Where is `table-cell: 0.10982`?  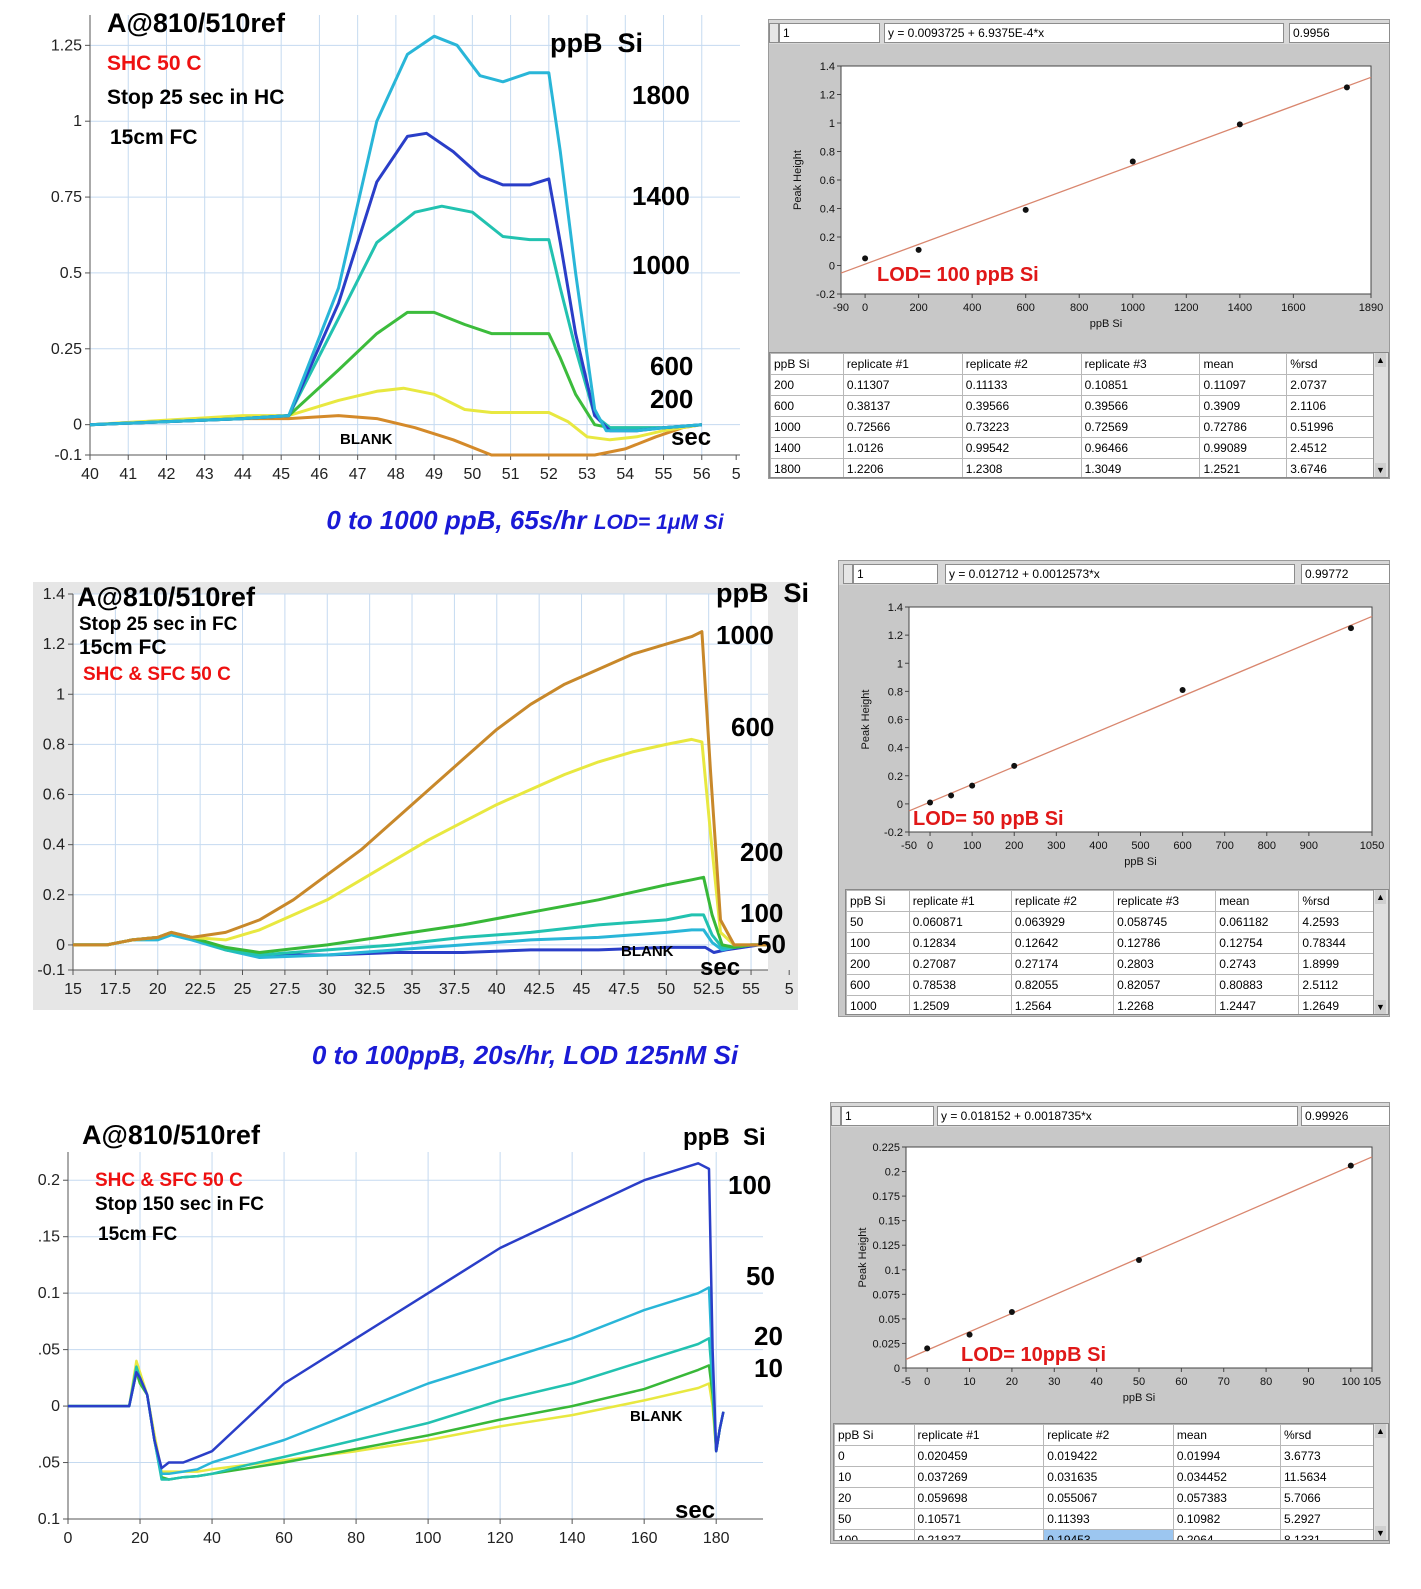 table-cell: 0.10982 is located at coordinates (1227, 1519).